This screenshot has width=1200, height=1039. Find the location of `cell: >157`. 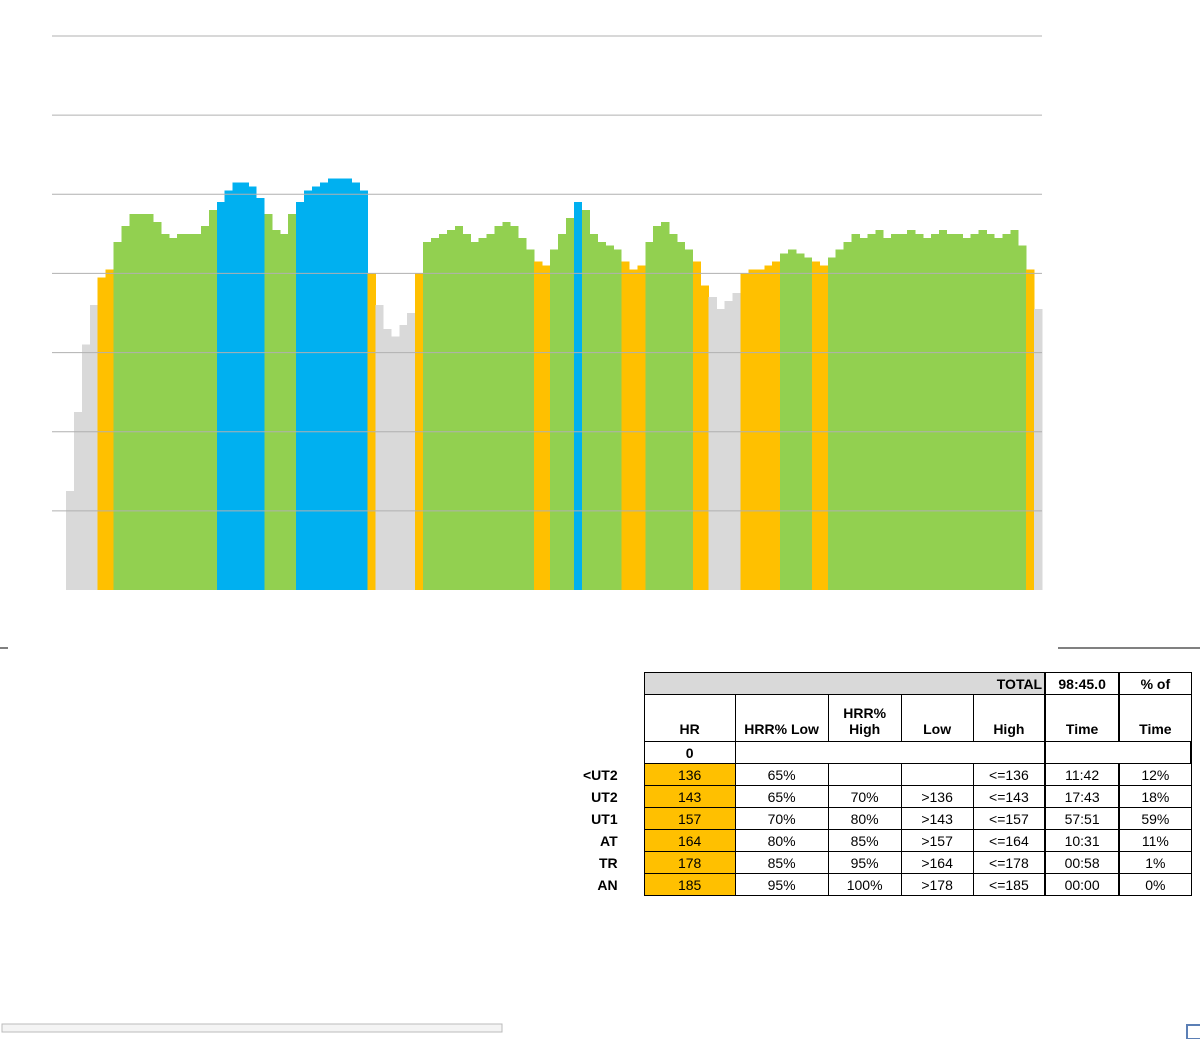

cell: >157 is located at coordinates (937, 840).